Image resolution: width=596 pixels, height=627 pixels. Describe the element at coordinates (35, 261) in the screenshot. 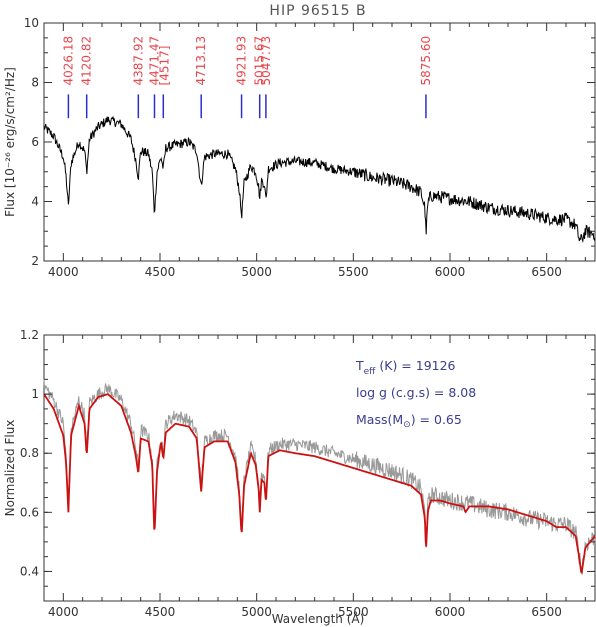

I see `y-tick-label: 2` at that location.